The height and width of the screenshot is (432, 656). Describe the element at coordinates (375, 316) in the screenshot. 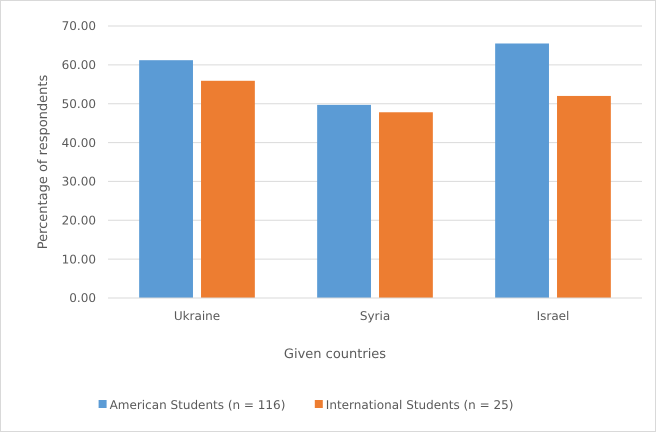

I see `x-tick-label: Syria` at that location.